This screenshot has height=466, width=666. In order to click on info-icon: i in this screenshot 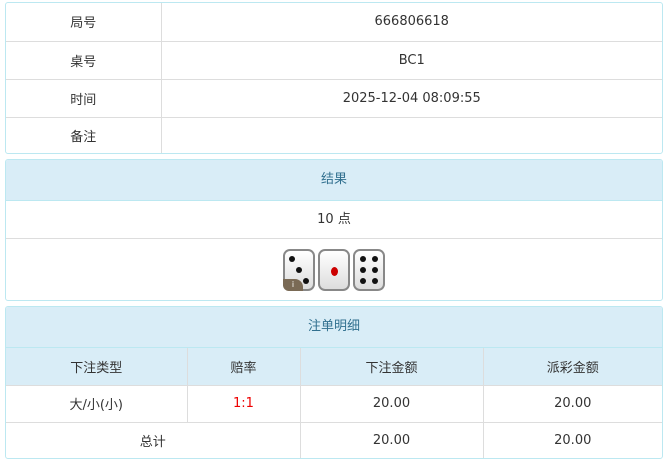, I will do `click(293, 285)`.